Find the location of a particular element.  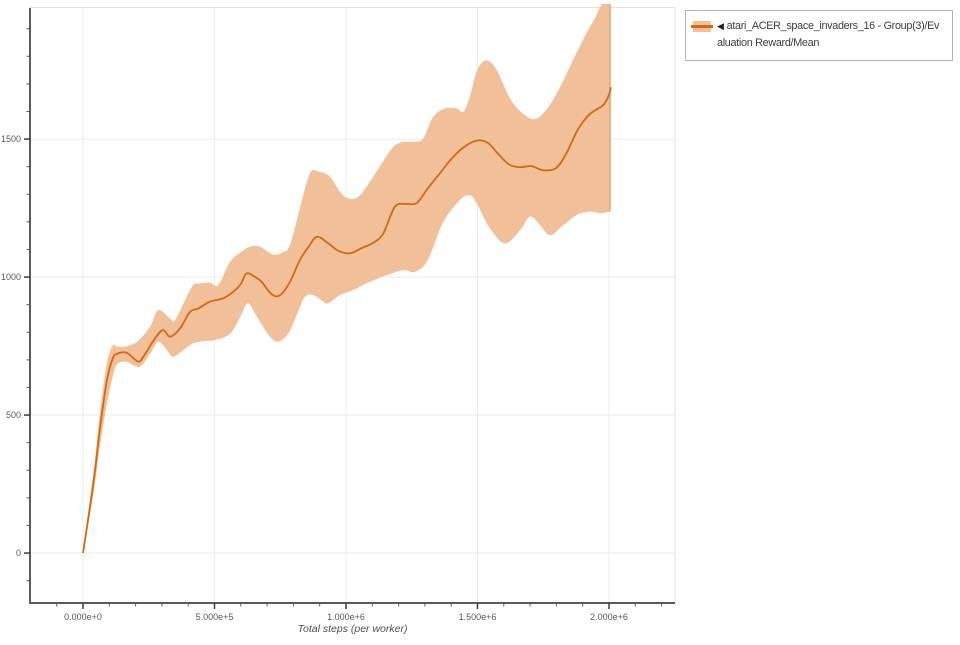

x-axis-title: Total steps (per worker) is located at coordinates (352, 629).